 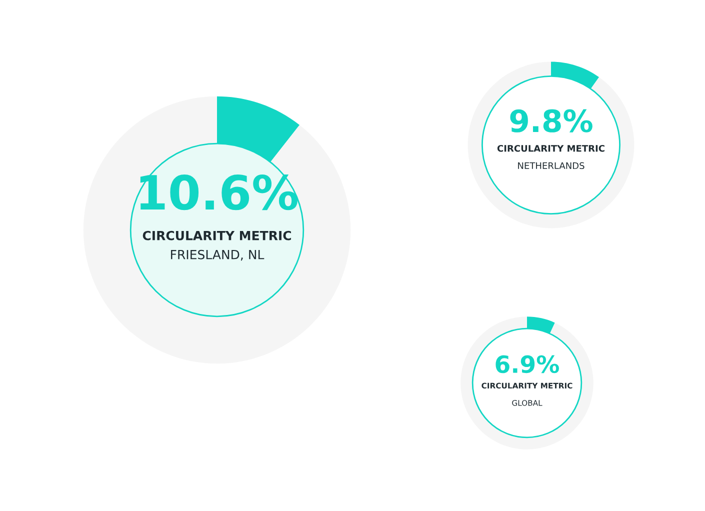 I want to click on text: NETHERLANDS, so click(x=551, y=166).